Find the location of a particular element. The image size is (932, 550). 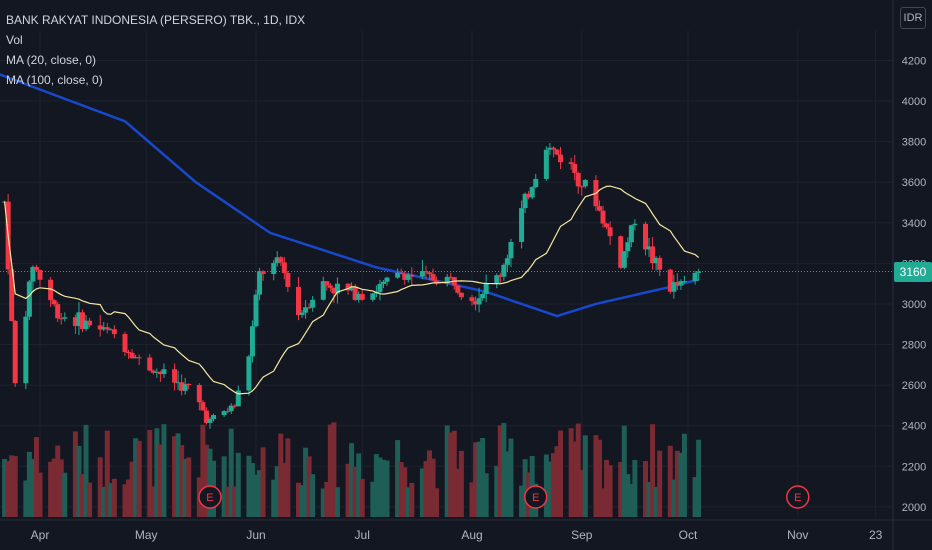

price-tick-label: 3400 is located at coordinates (914, 224).